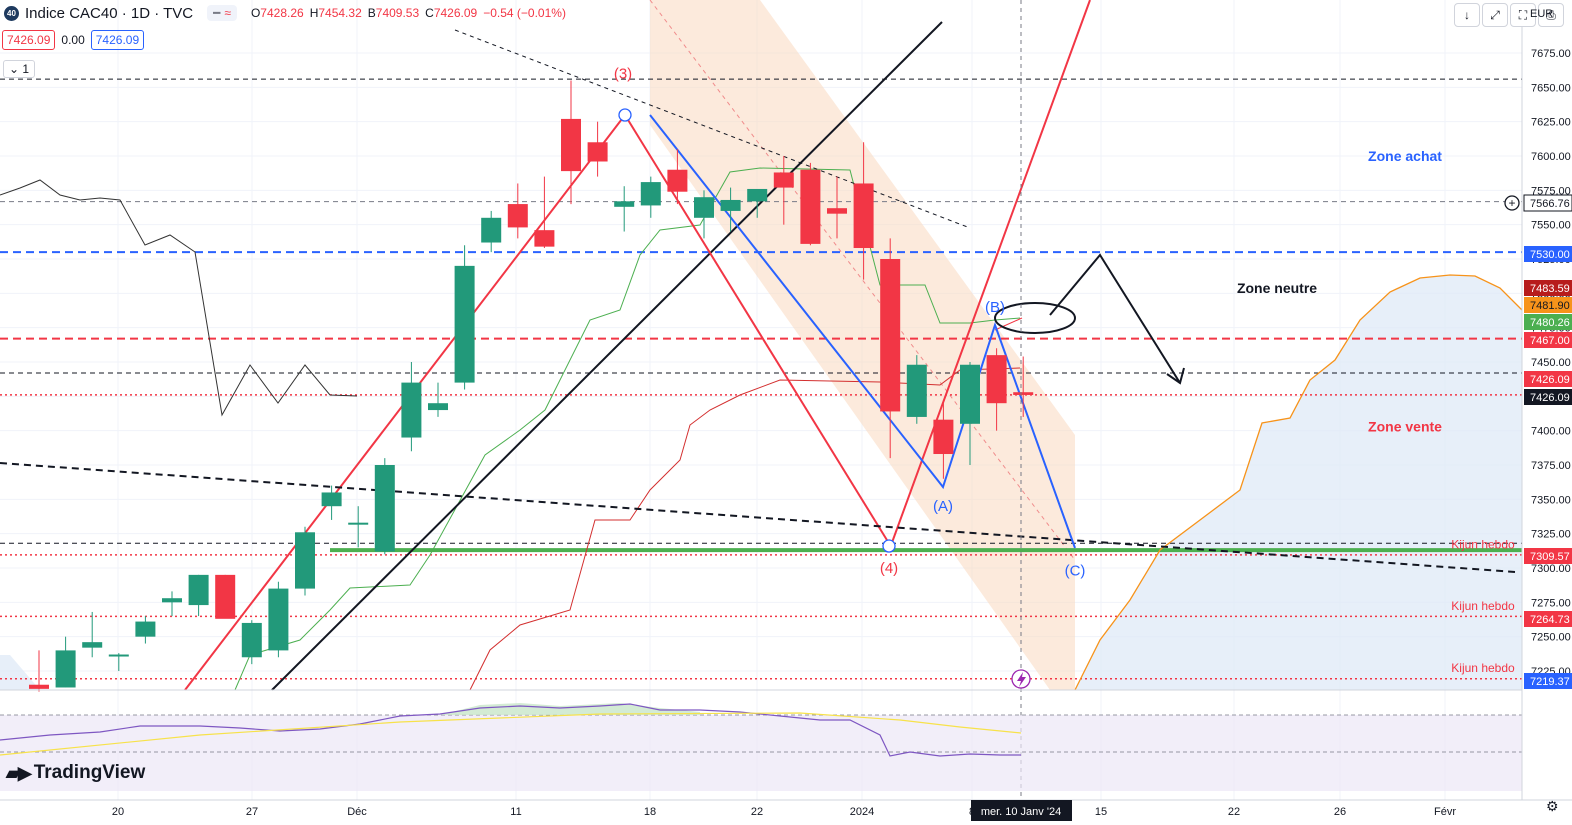 Image resolution: width=1572 pixels, height=825 pixels. I want to click on screenshot-icon: ⎙, so click(1551, 15).